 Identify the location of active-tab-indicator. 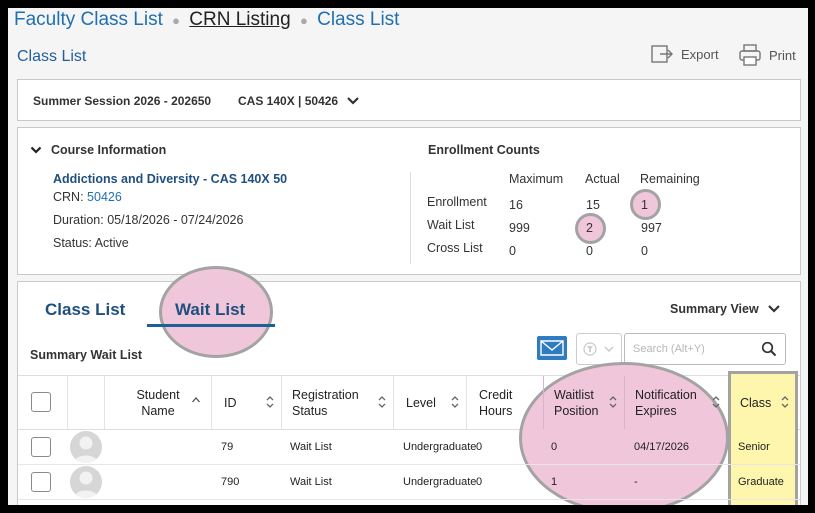
(211, 325).